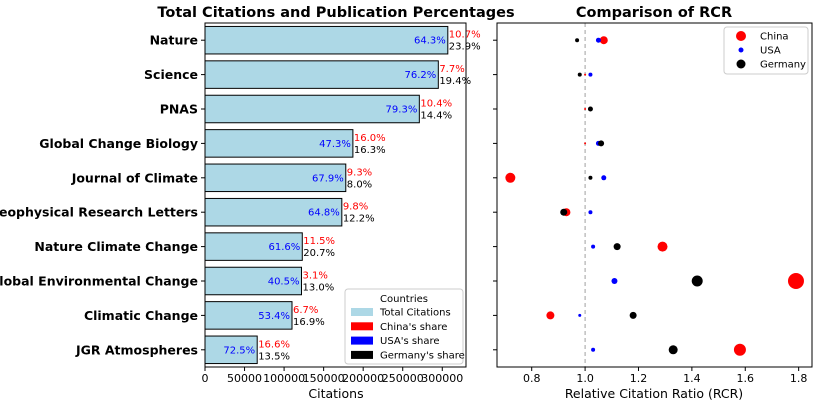  I want to click on x-tick-label: 300000, so click(442, 378).